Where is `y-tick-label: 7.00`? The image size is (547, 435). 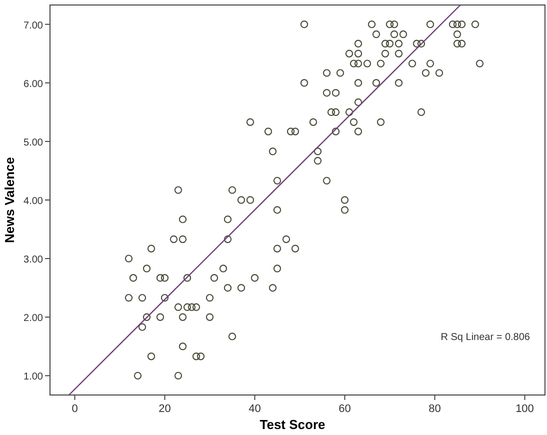 y-tick-label: 7.00 is located at coordinates (34, 26).